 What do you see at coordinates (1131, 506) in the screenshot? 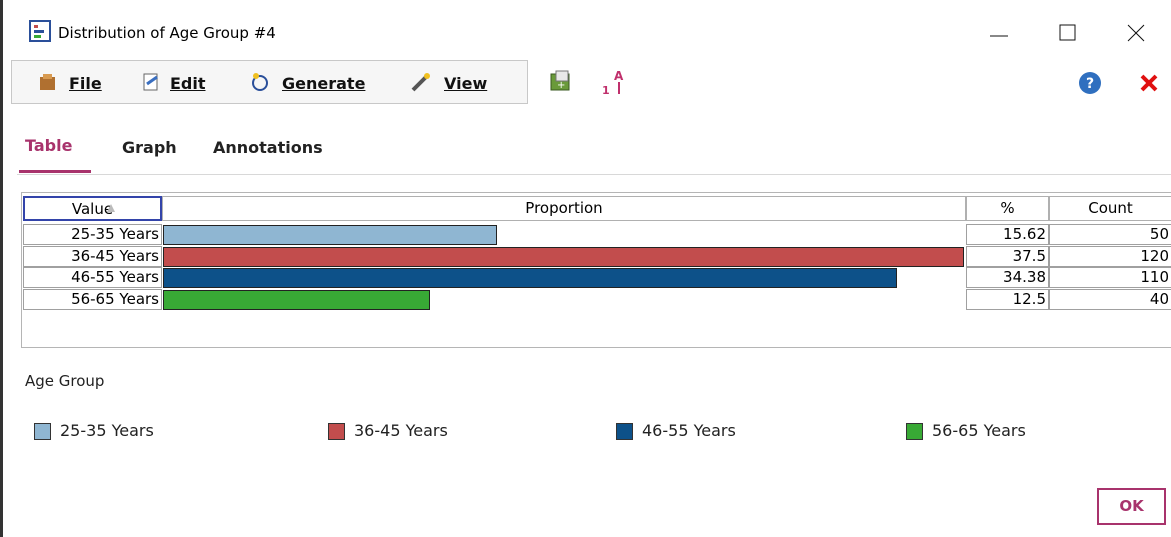
I see `ok-button: OK` at bounding box center [1131, 506].